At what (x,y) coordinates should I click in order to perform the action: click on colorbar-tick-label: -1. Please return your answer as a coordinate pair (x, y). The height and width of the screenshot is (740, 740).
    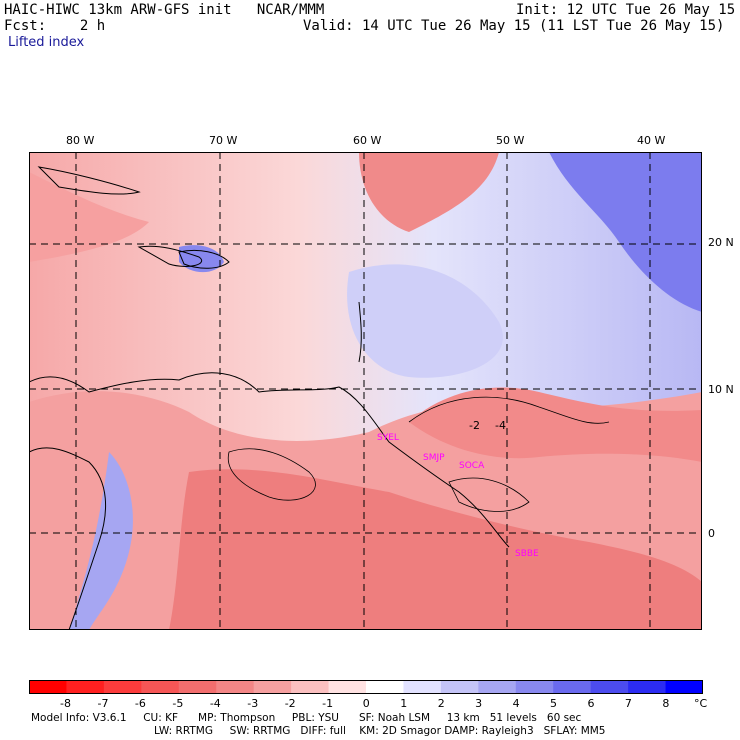
    Looking at the image, I should click on (328, 703).